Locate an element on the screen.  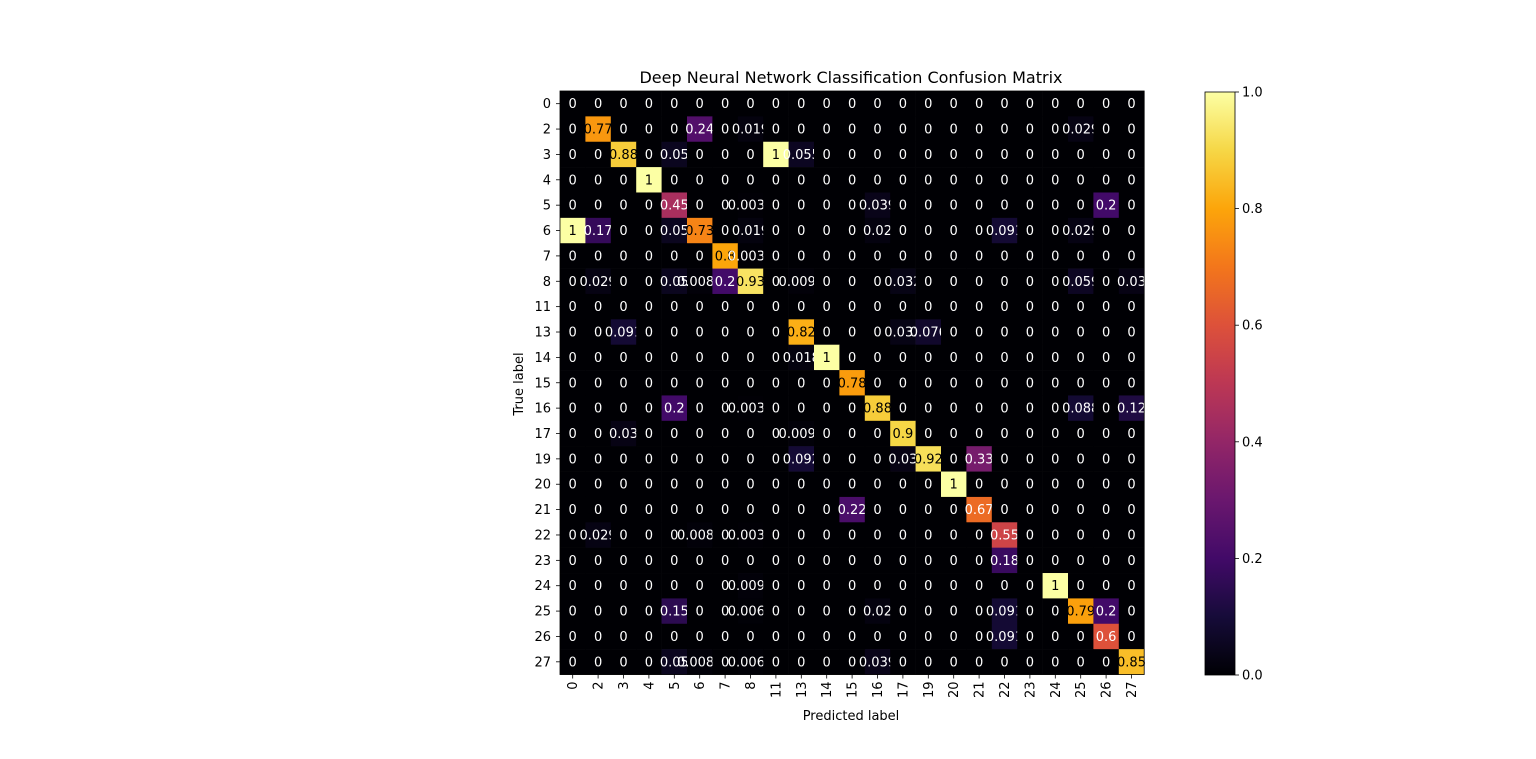
cell-value-label: 0.039 is located at coordinates (877, 662).